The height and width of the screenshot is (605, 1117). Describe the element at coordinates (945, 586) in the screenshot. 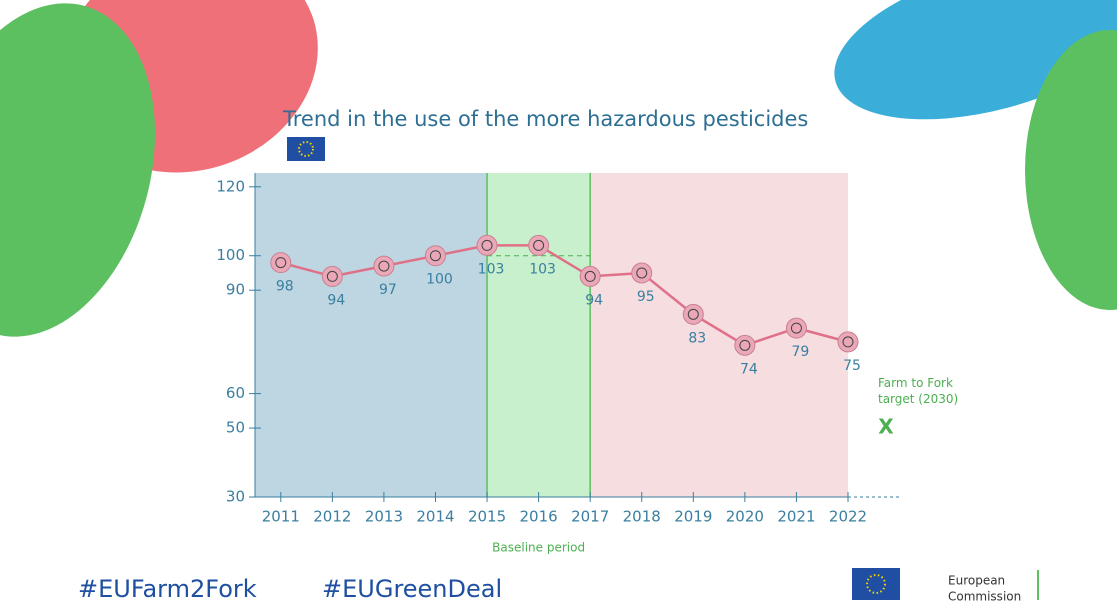

I see `ec-logo: European Commission` at that location.